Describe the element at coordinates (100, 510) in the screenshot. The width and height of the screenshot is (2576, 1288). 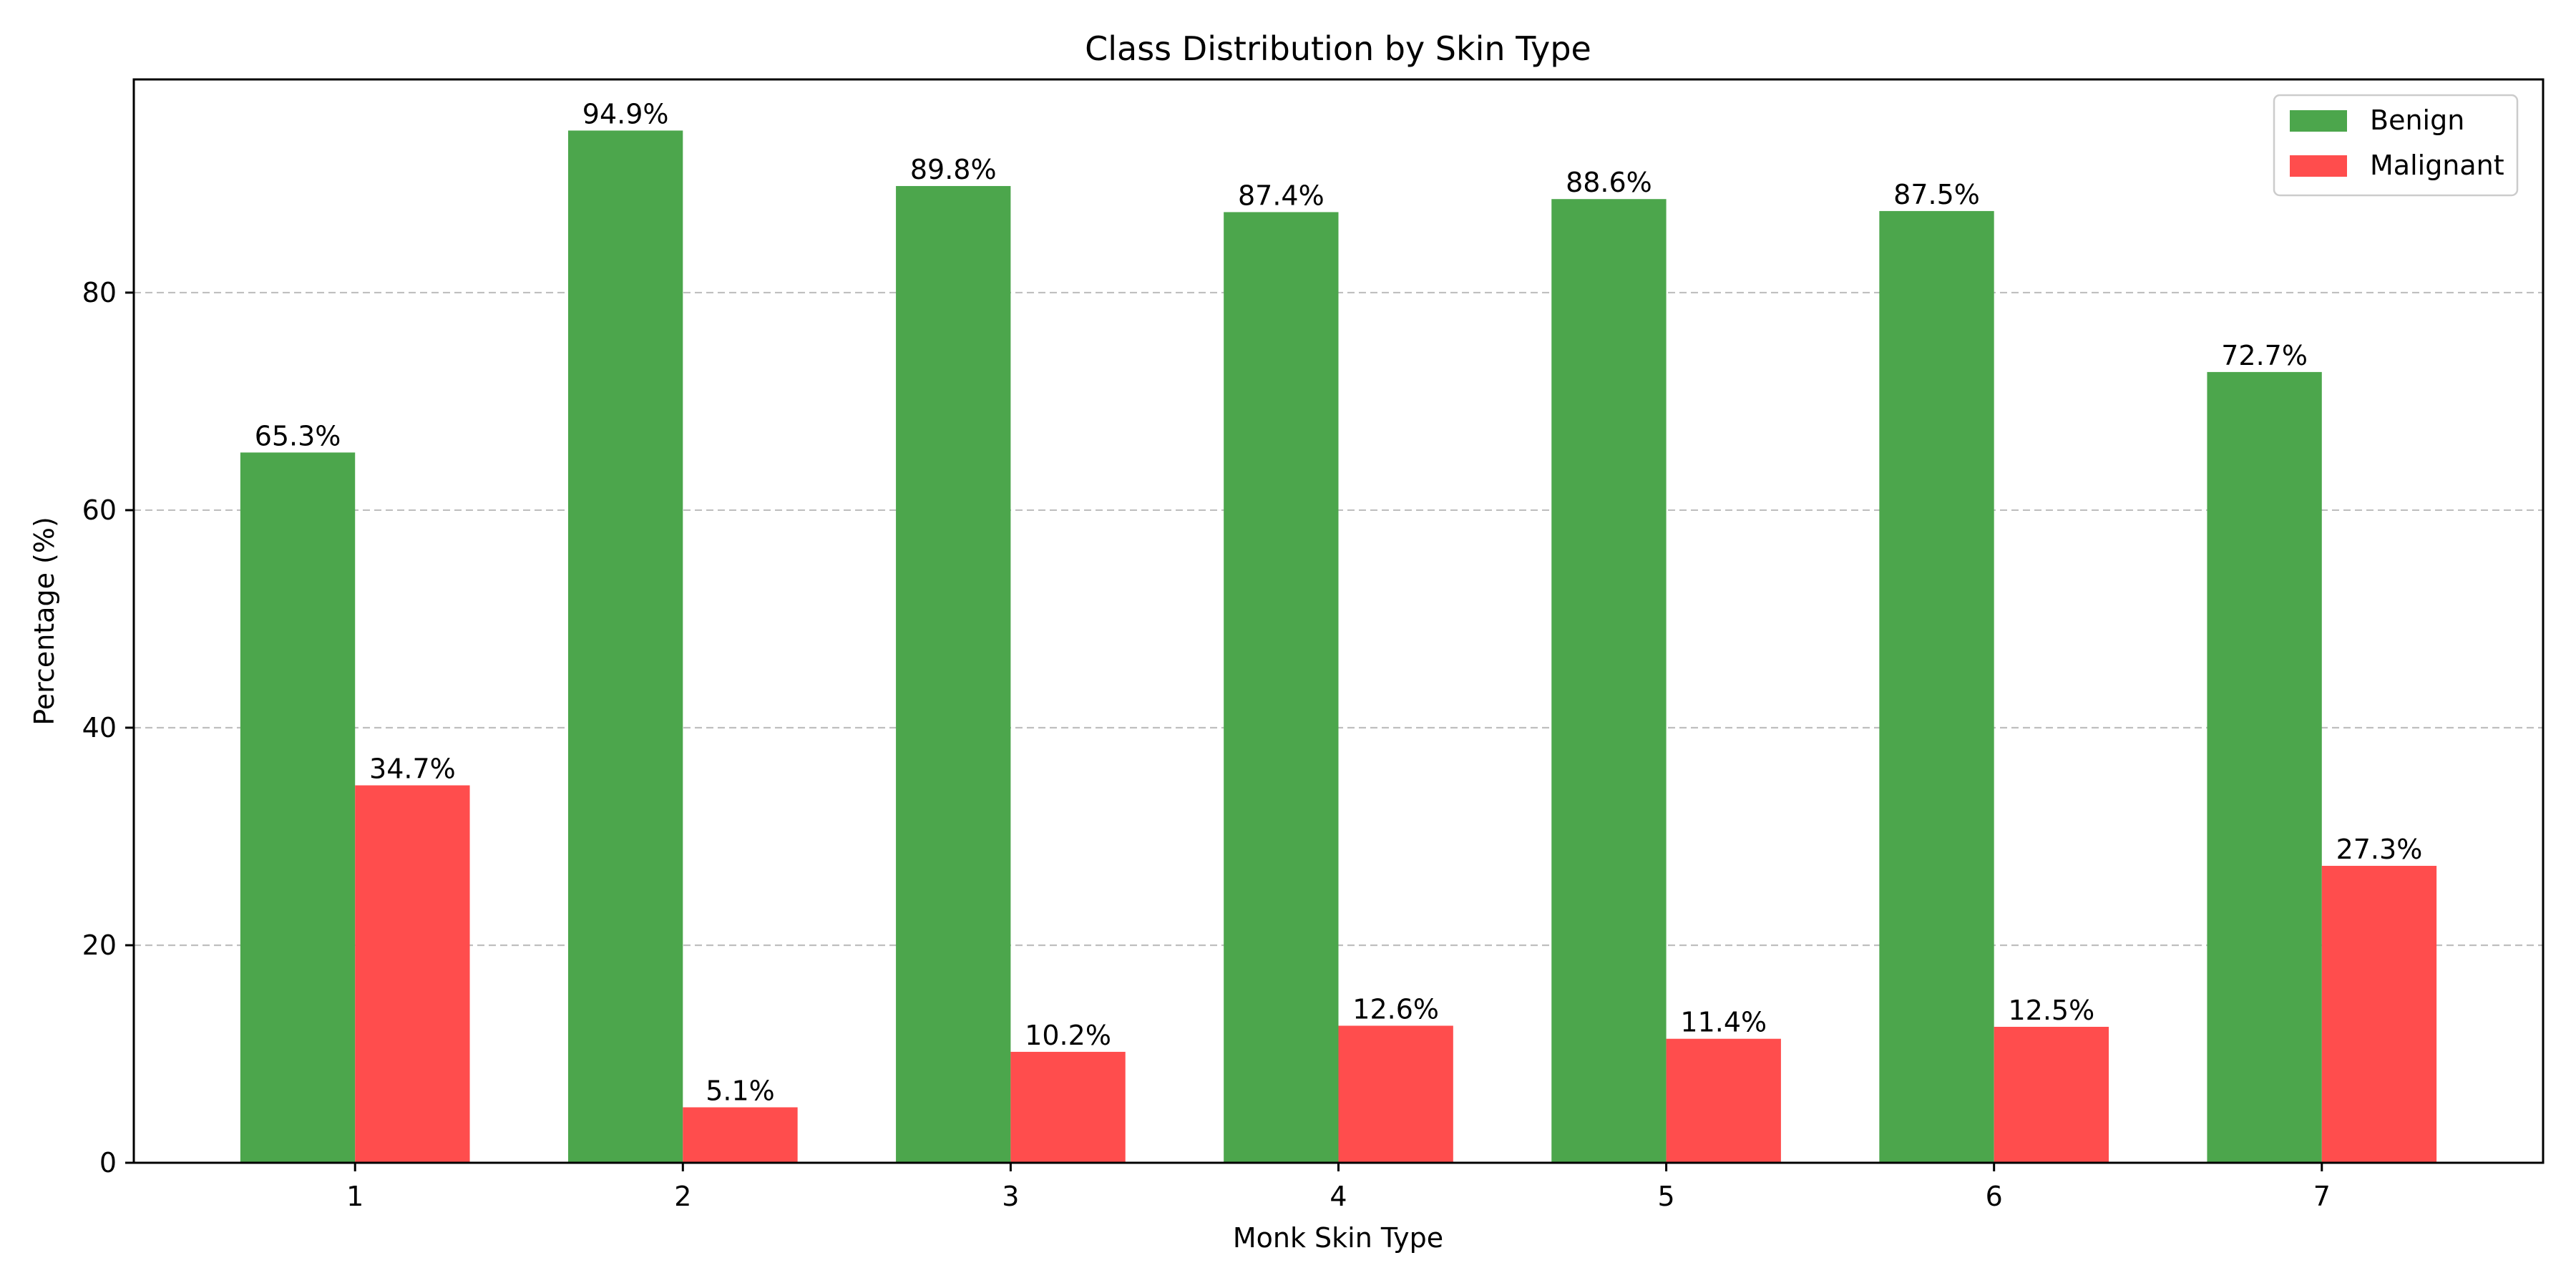
I see `y-tick-label: 60` at that location.